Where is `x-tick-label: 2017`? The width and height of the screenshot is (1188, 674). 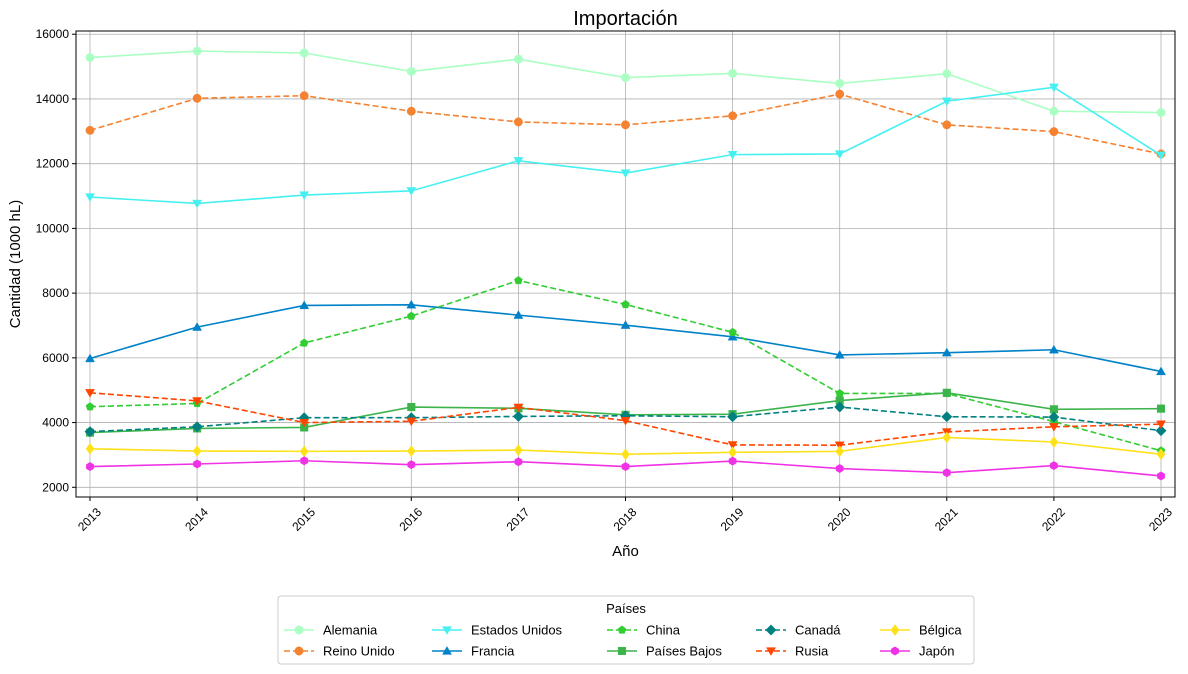
x-tick-label: 2017 is located at coordinates (518, 519).